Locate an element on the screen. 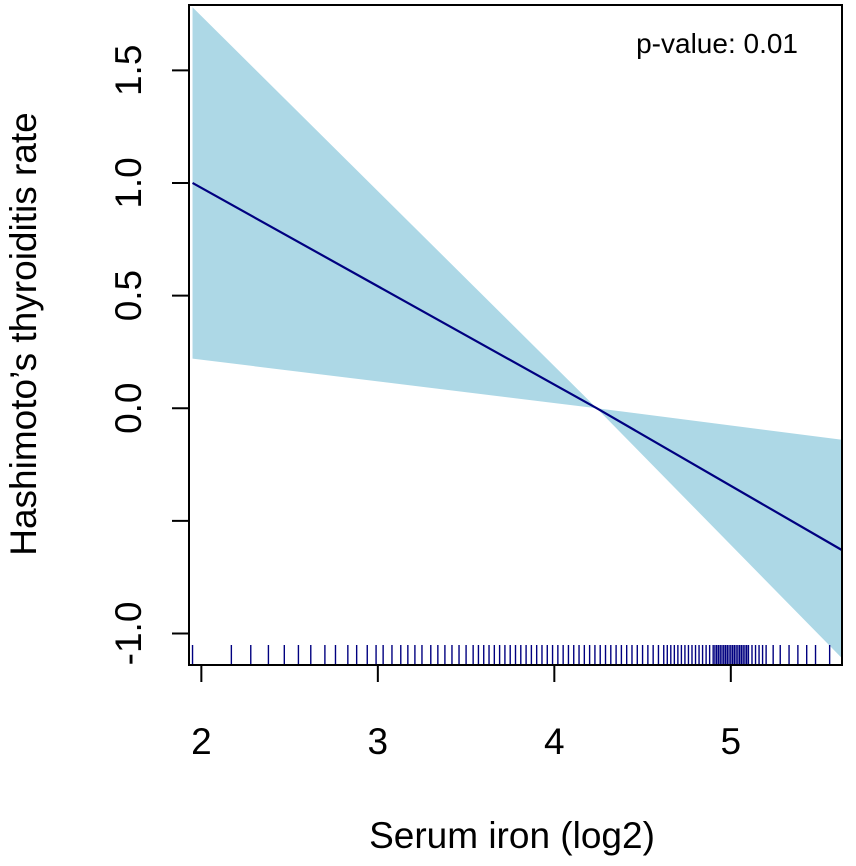  y-axis: -1.0 0.0 0.5 1.0 1.5 is located at coordinates (149, 355).